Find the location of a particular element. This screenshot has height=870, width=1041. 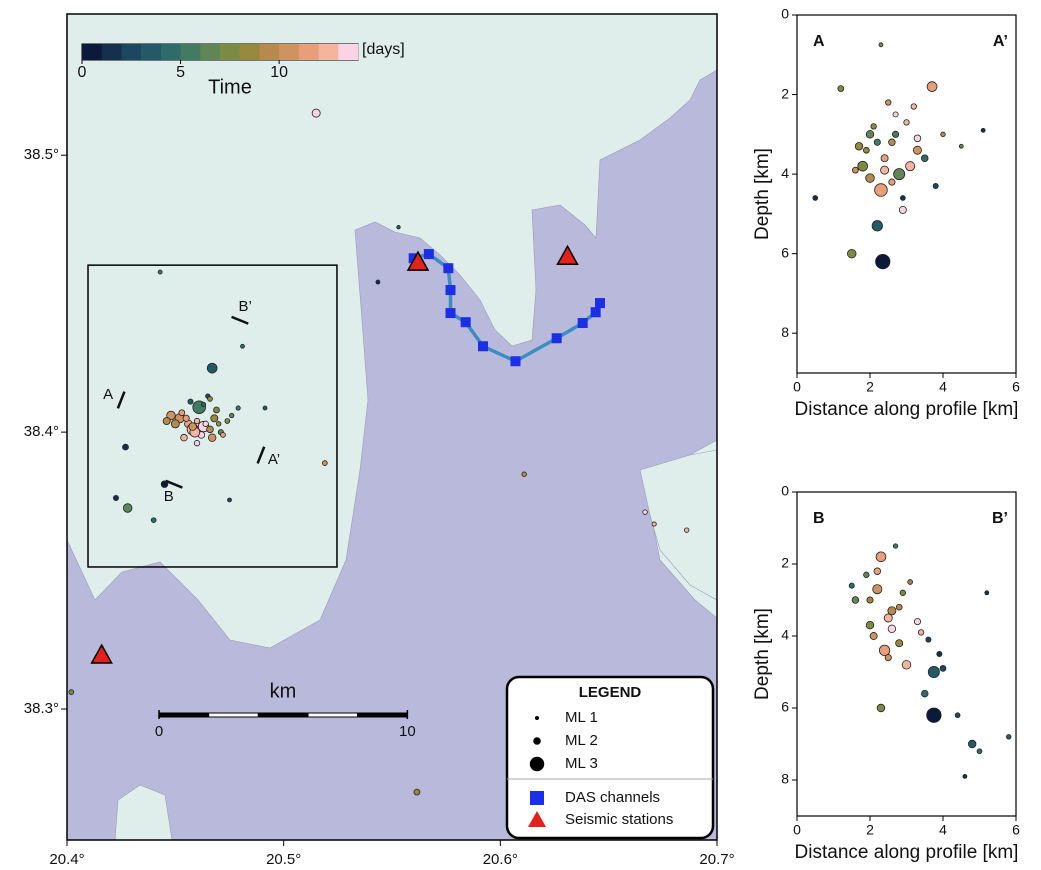

y-tick-label: 4 is located at coordinates (785, 635).